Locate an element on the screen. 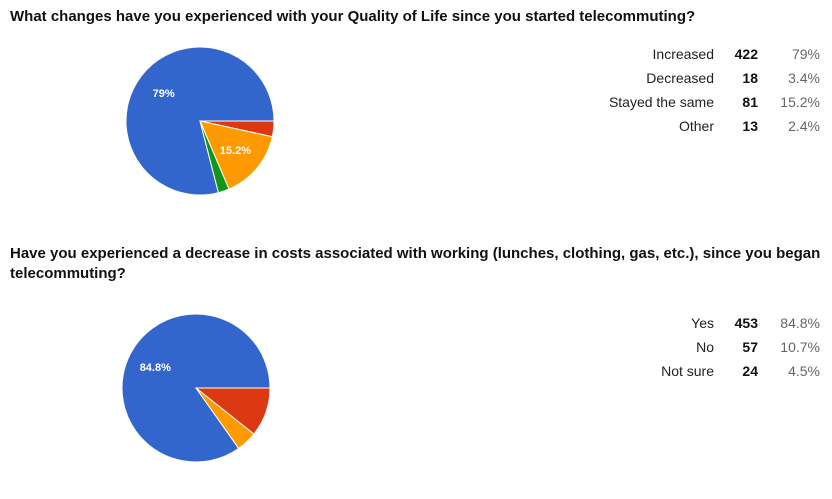 Image resolution: width=832 pixels, height=499 pixels. legend-percent: 84.8% is located at coordinates (800, 323).